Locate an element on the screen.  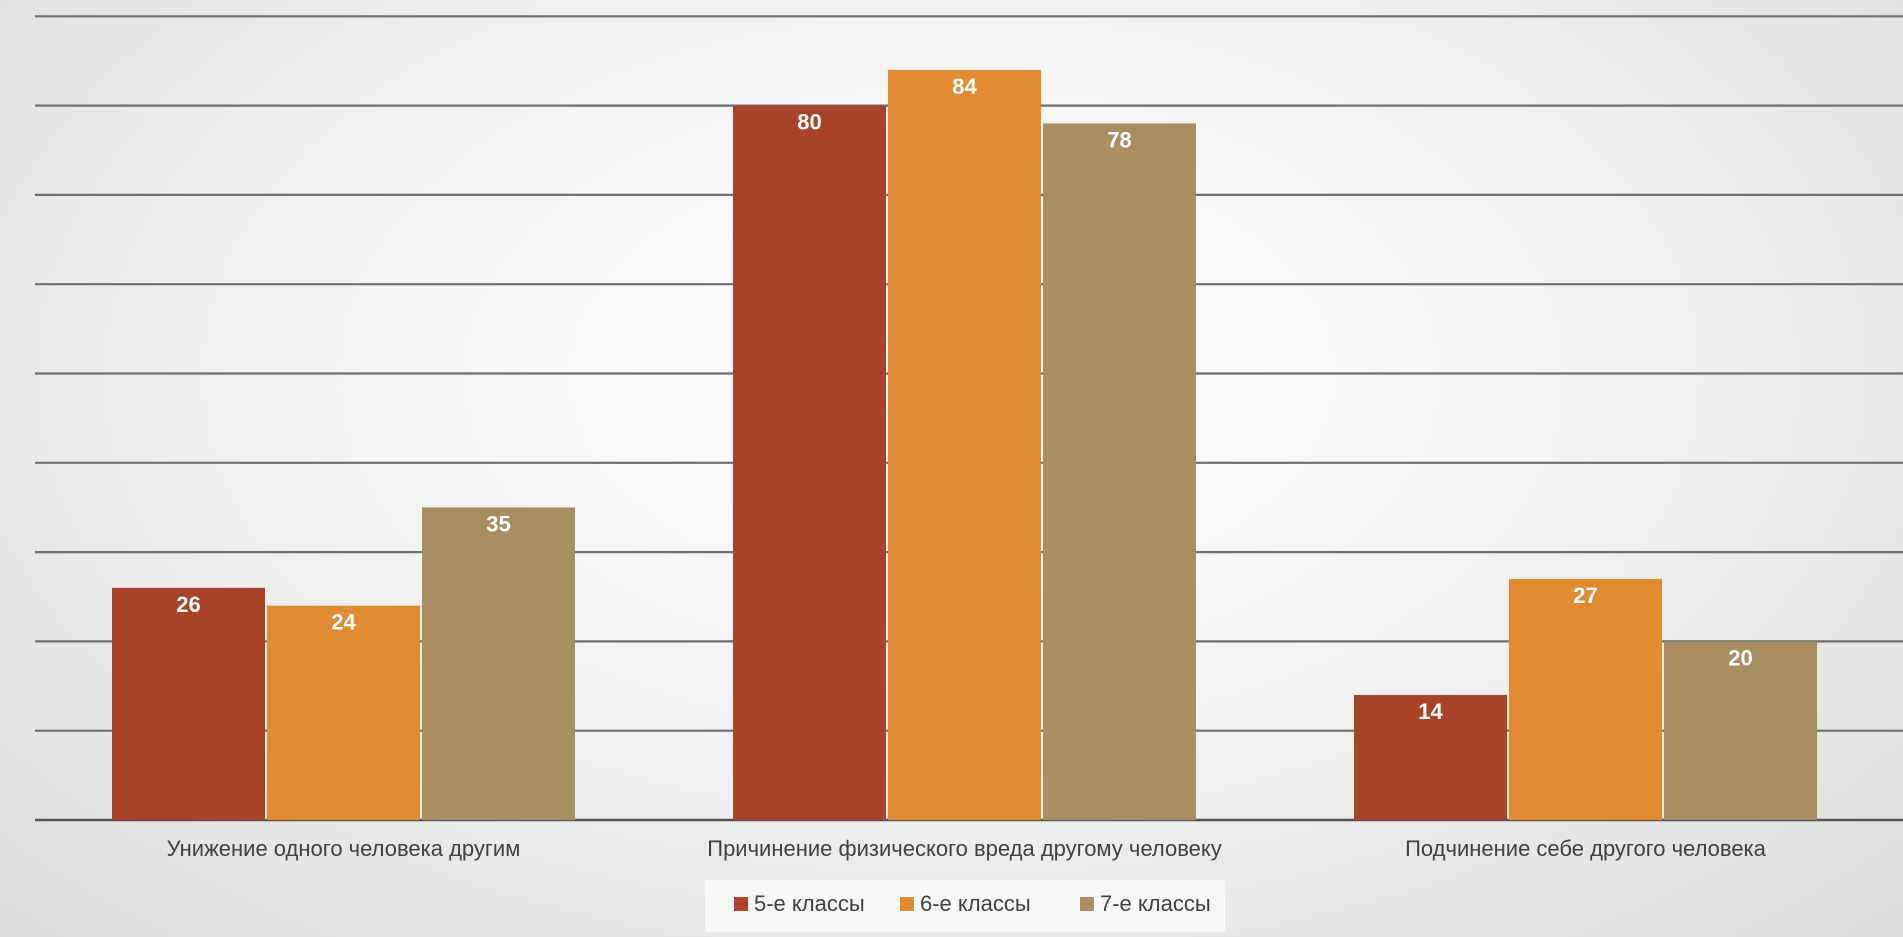
category-label-3: Подчинение себе другого человека is located at coordinates (1586, 848).